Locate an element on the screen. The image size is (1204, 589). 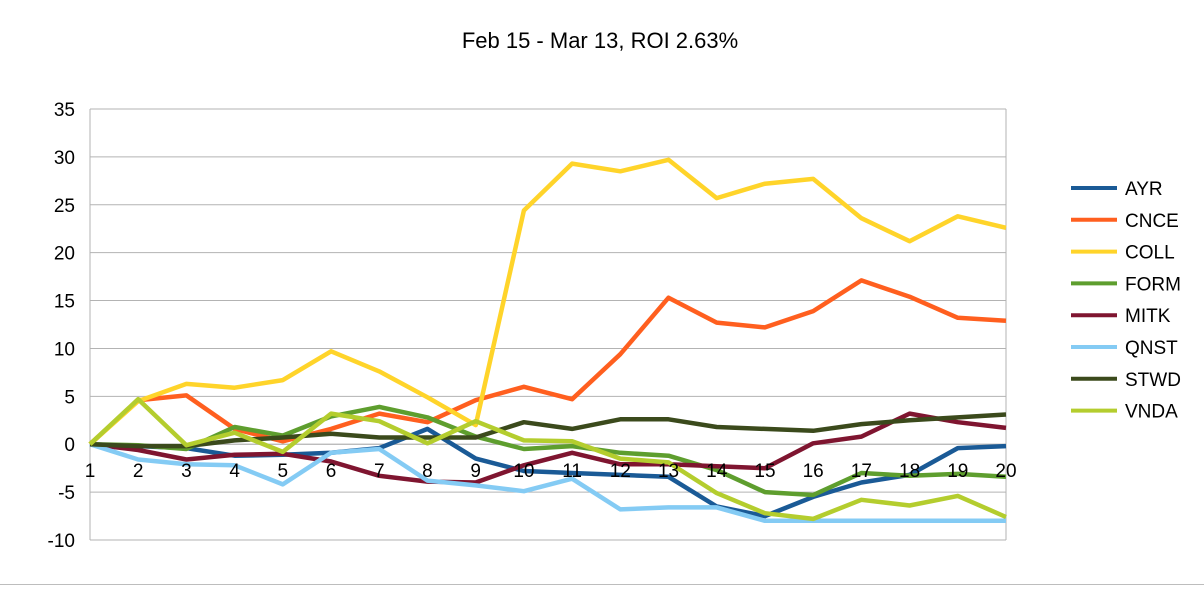
y-tick-label: -5 is located at coordinates (66, 493).